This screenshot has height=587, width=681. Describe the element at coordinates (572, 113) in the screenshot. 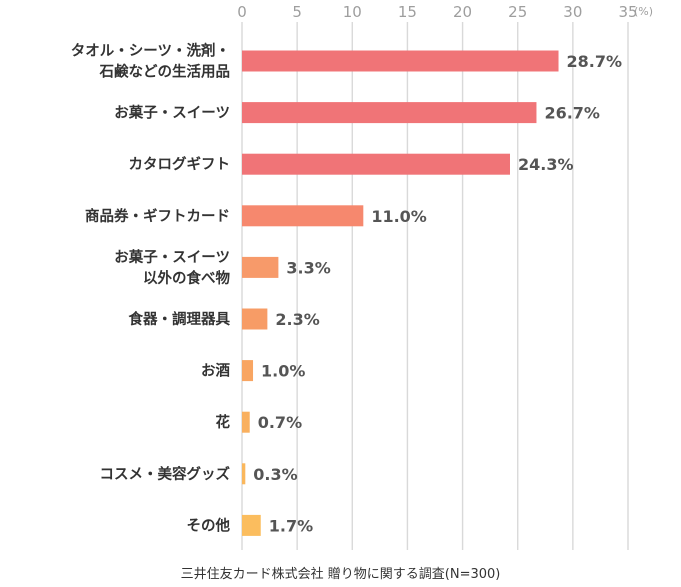

I see `value-label: 26.7%` at that location.